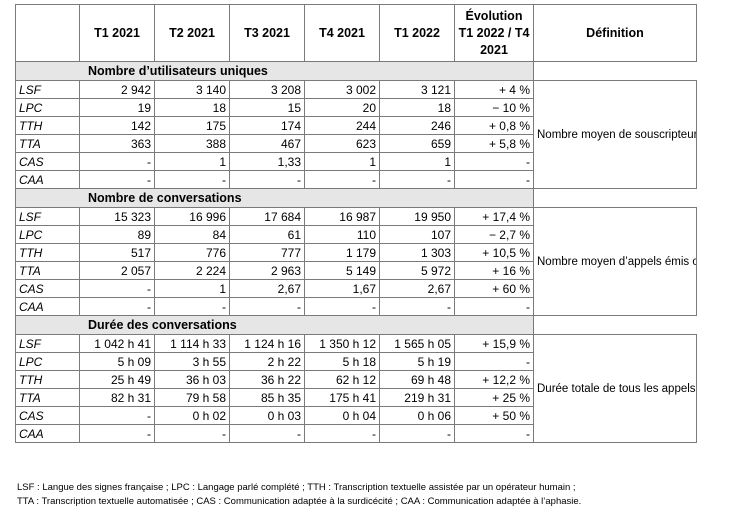  I want to click on table-row: TTH 142 175 174 244 246 + 0,8 %, so click(356, 125).